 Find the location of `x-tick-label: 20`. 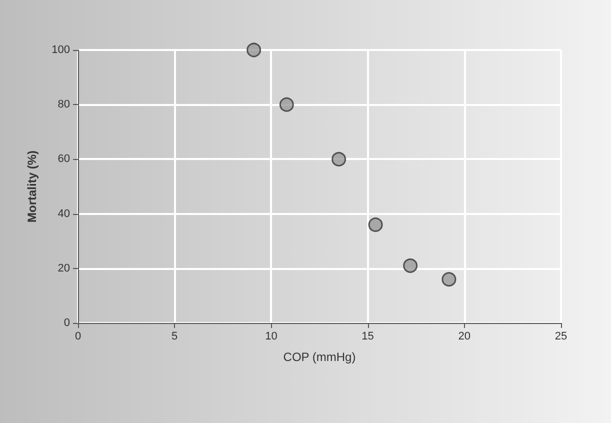

x-tick-label: 20 is located at coordinates (464, 336).